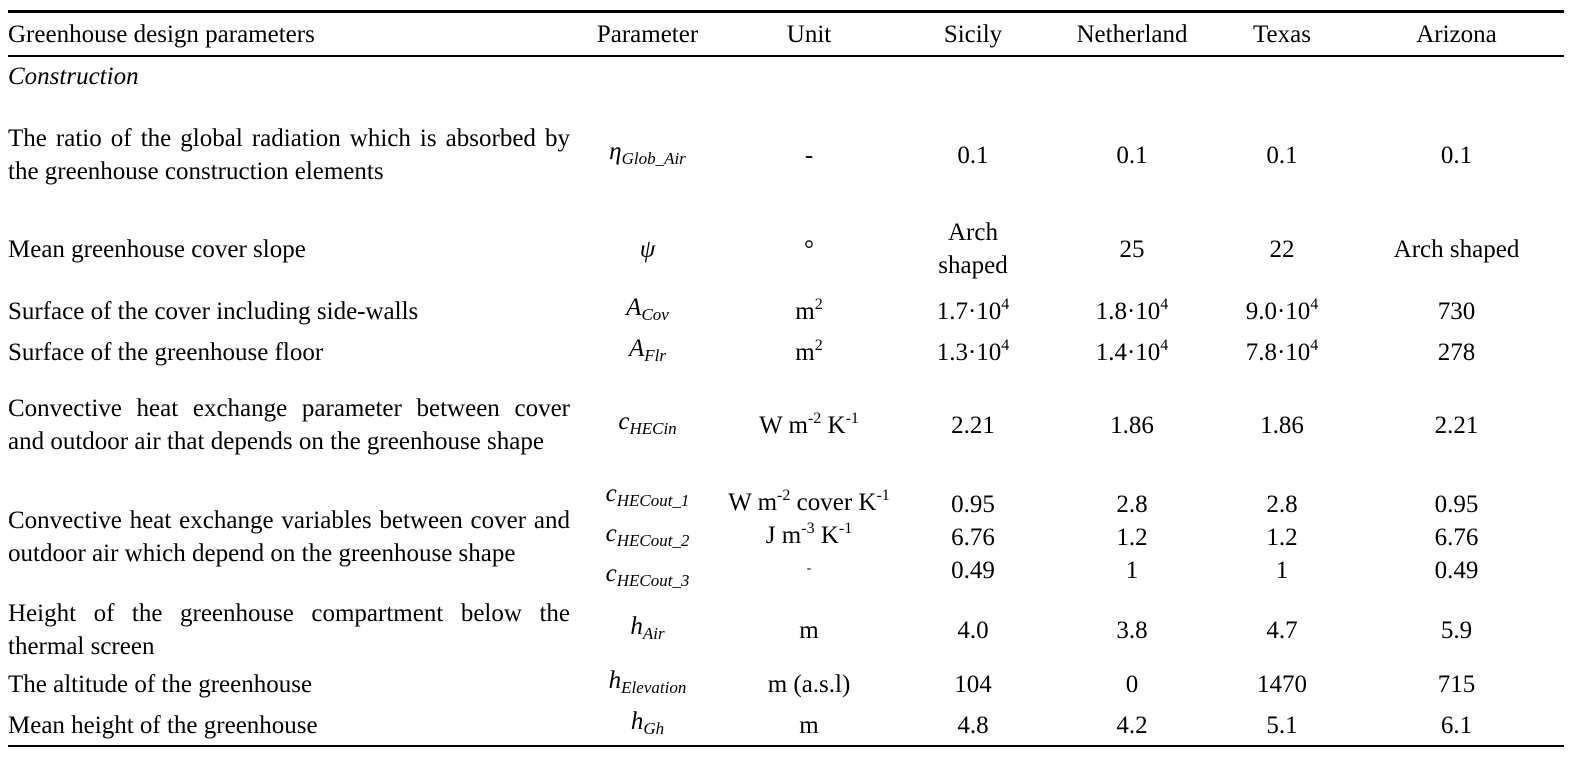 Image resolution: width=1593 pixels, height=765 pixels. I want to click on header-description: Greenhouse design parameters, so click(291, 33).